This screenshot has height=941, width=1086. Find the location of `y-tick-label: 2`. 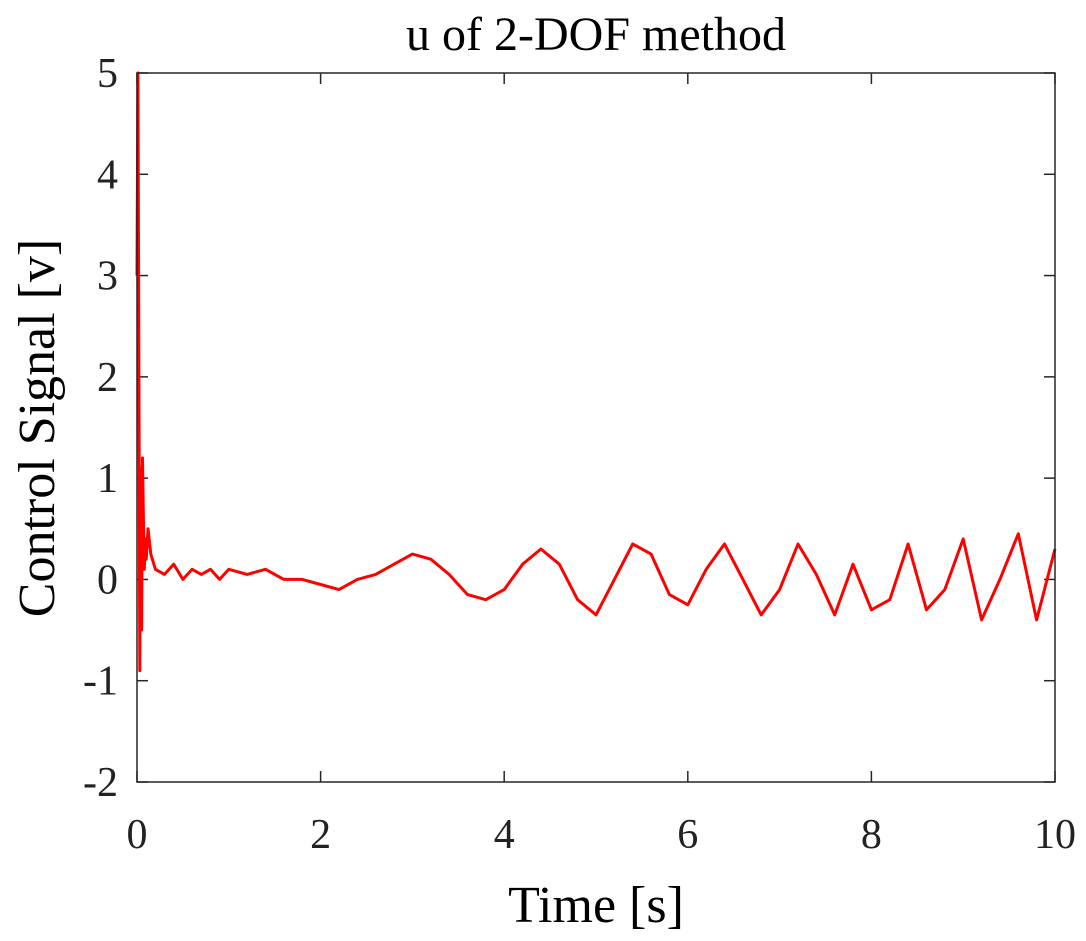

y-tick-label: 2 is located at coordinates (107, 378).